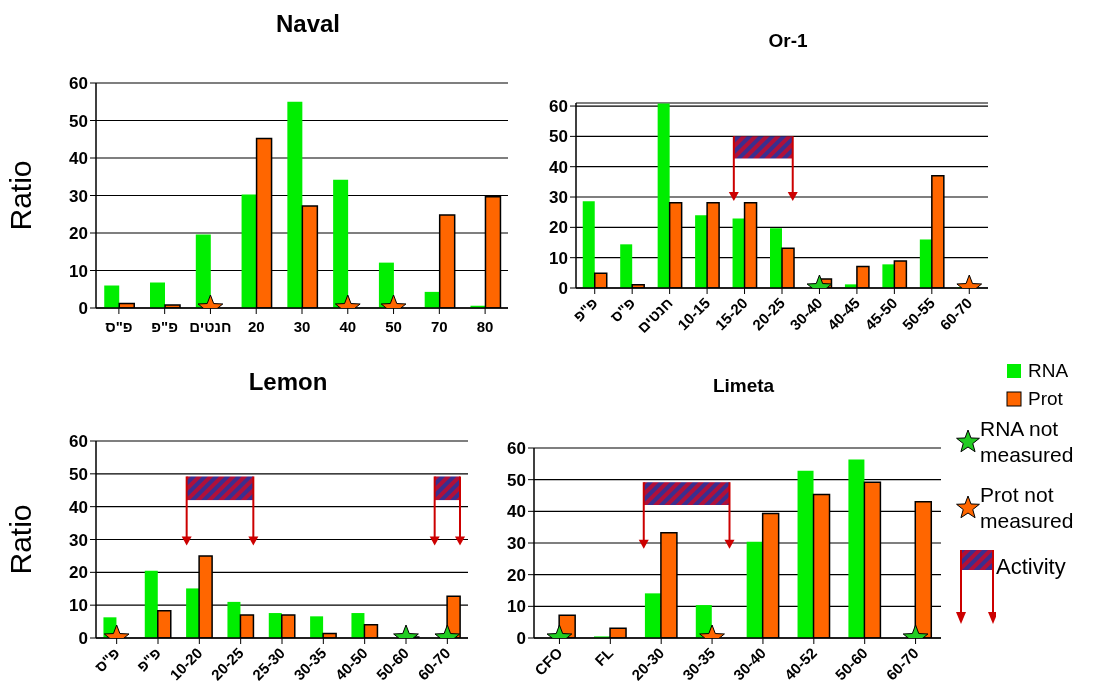  Describe the element at coordinates (393, 326) in the screenshot. I see `x-tick-label: 50` at that location.